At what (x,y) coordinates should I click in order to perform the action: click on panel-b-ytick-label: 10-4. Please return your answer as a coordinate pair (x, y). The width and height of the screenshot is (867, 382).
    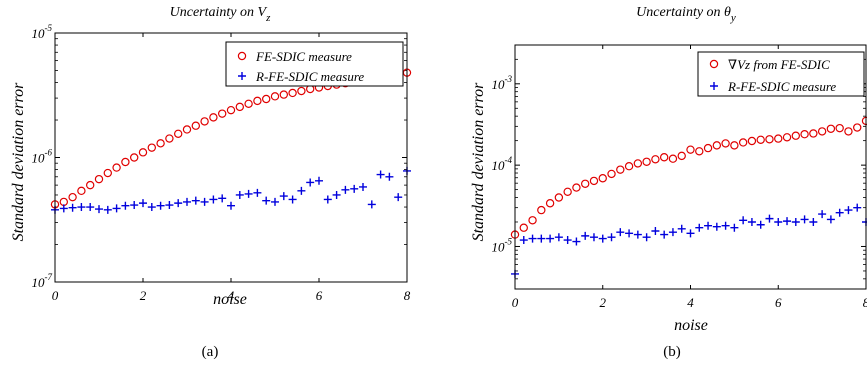
    Looking at the image, I should click on (502, 164).